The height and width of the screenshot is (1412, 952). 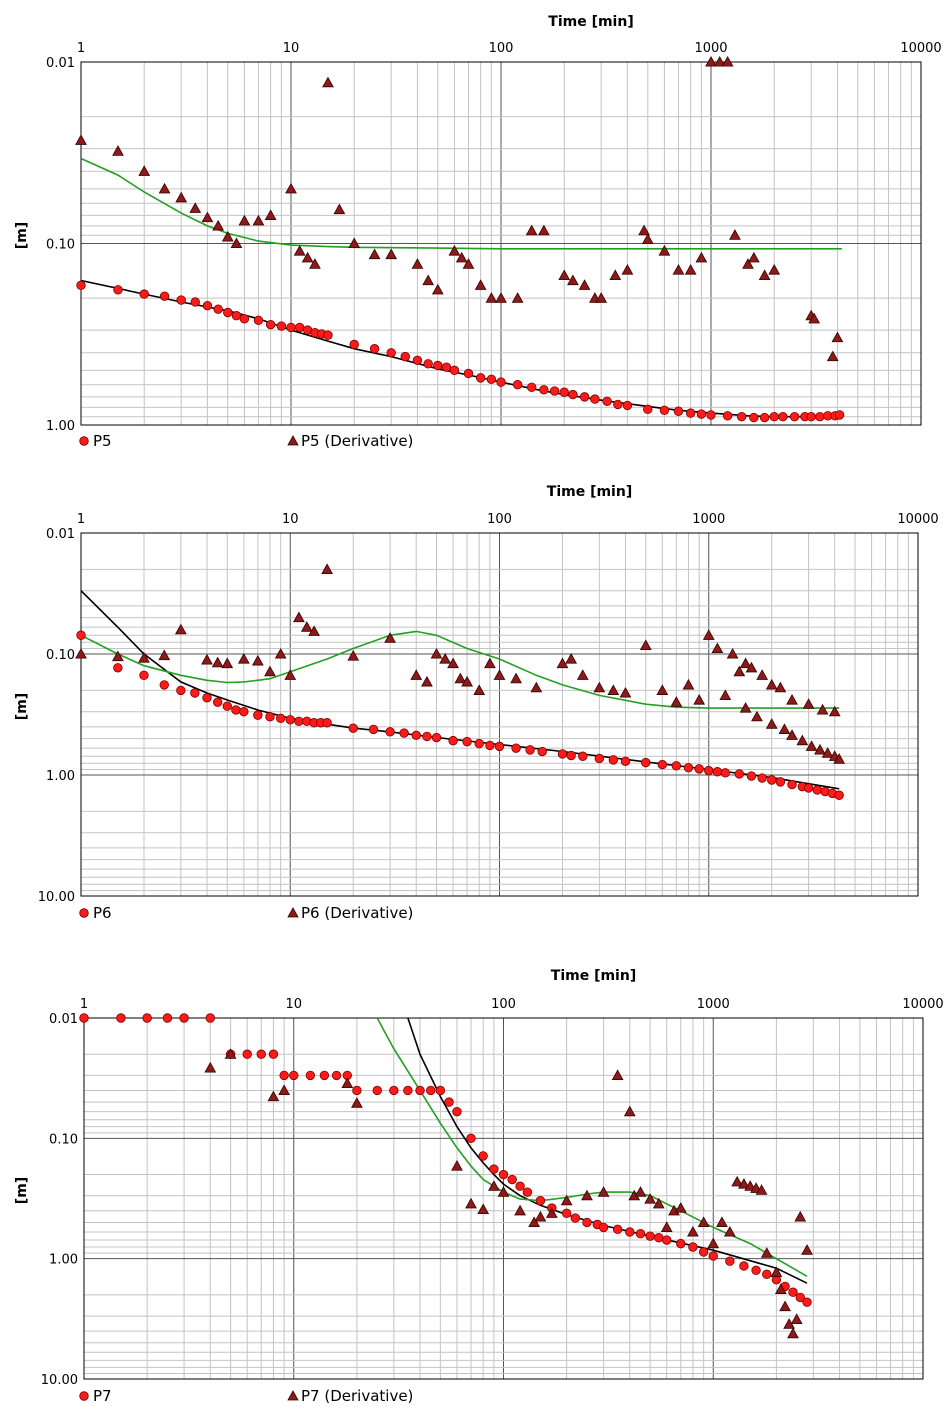 I want to click on x-tick-label: 10, so click(x=290, y=519).